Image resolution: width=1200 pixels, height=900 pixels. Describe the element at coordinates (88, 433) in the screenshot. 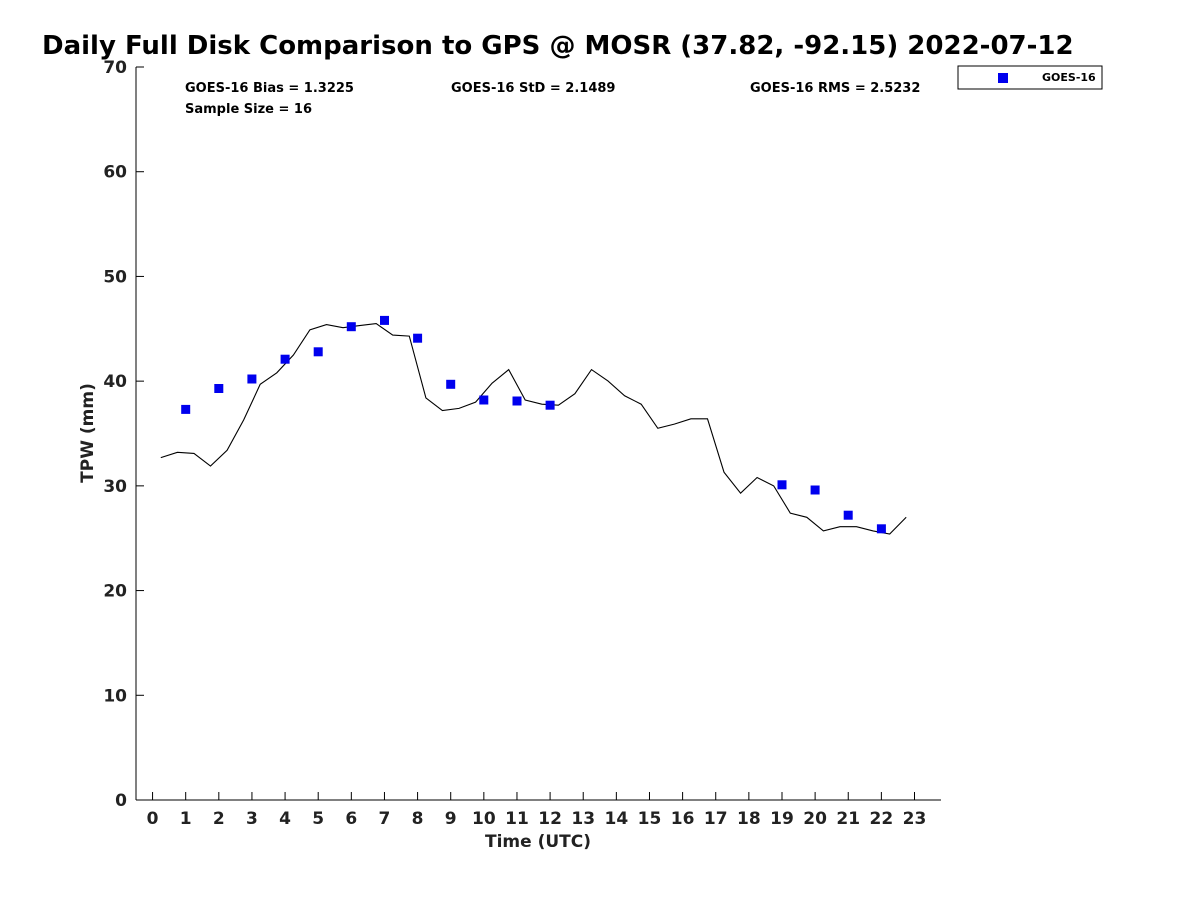

I see `y-axis-label: TPW (mm)` at that location.